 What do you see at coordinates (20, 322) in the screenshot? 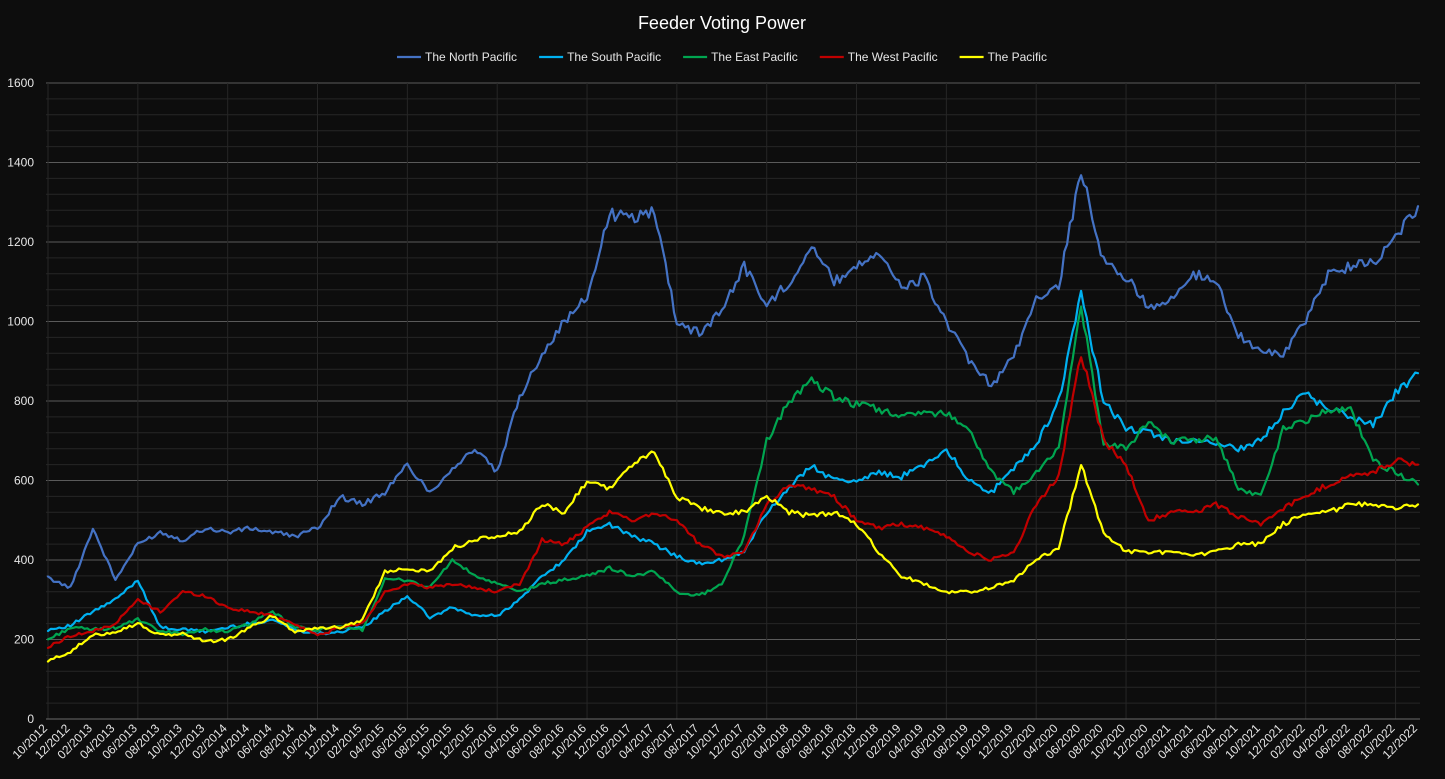
I see `y-tick-label: 1000` at bounding box center [20, 322].